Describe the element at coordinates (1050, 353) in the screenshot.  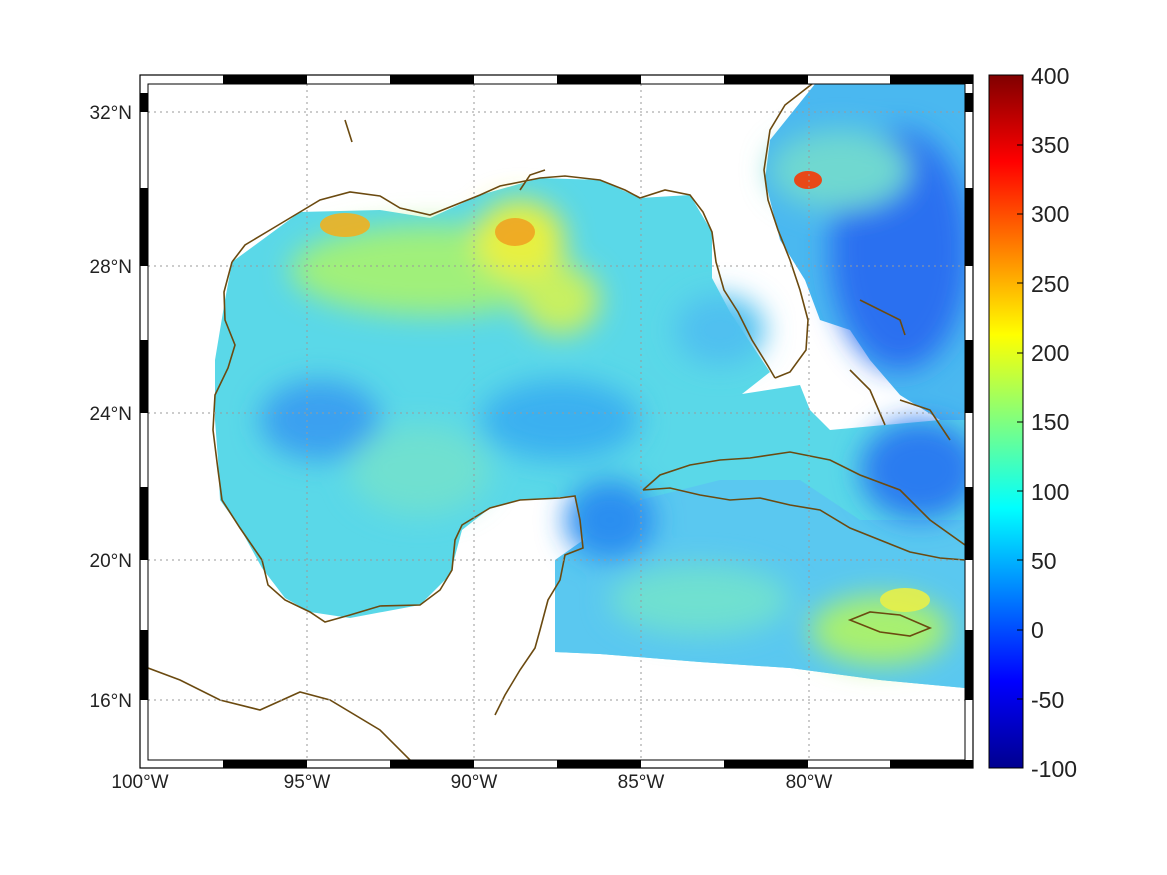
I see `colorbar-label-200: 200` at that location.